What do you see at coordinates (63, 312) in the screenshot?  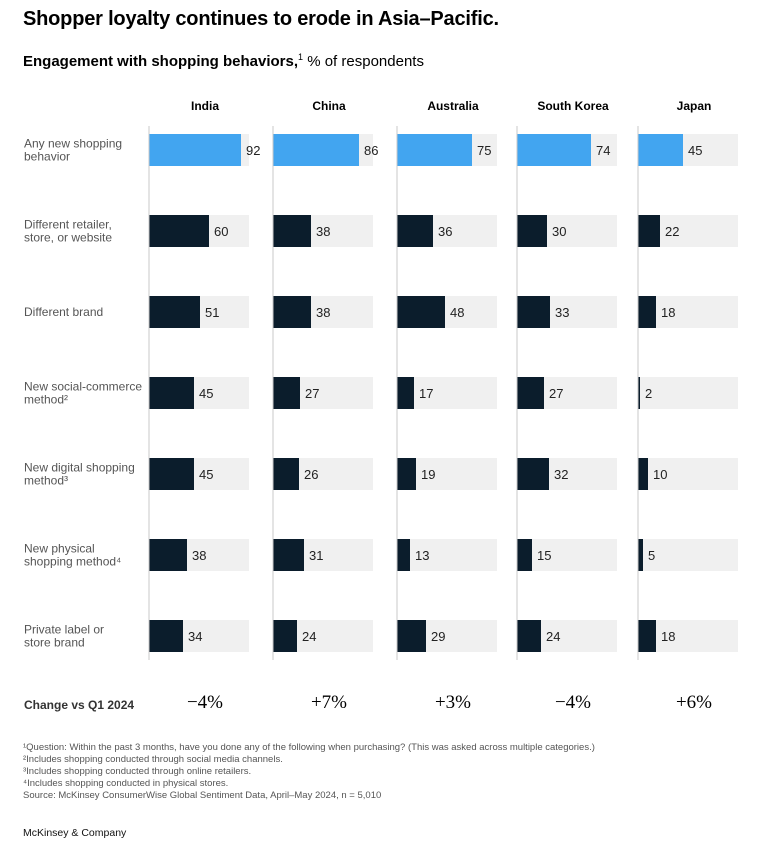 I see `category-label: Different brand` at bounding box center [63, 312].